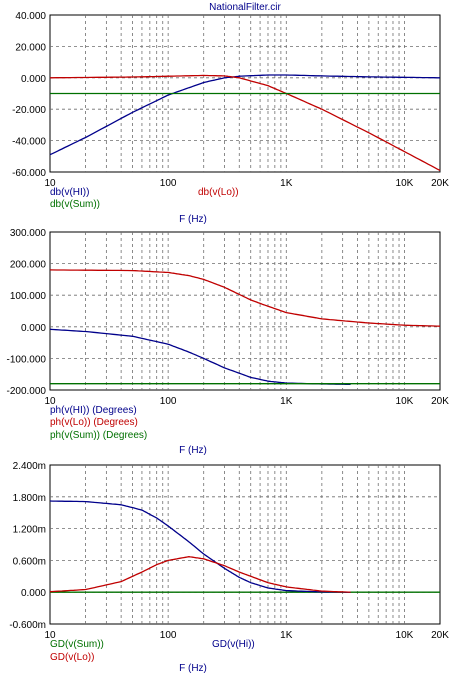 The image size is (466, 680). I want to click on legend-entry: GD(v(Lo)), so click(72, 657).